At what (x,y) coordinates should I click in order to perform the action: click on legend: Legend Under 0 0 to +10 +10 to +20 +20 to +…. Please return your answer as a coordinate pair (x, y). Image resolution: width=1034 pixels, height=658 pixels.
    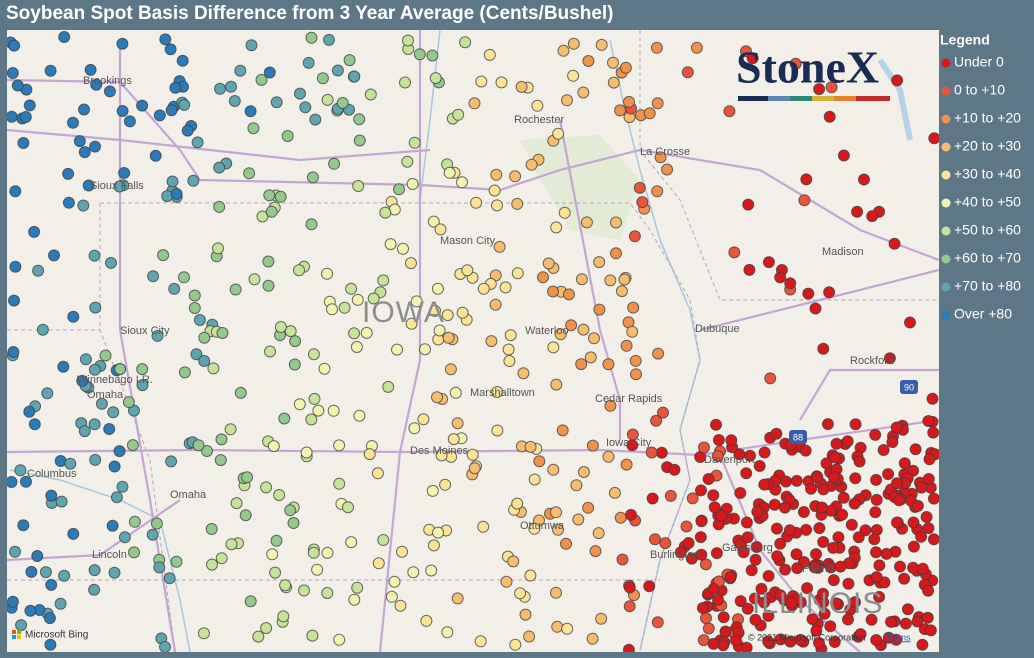
    Looking at the image, I should click on (980, 177).